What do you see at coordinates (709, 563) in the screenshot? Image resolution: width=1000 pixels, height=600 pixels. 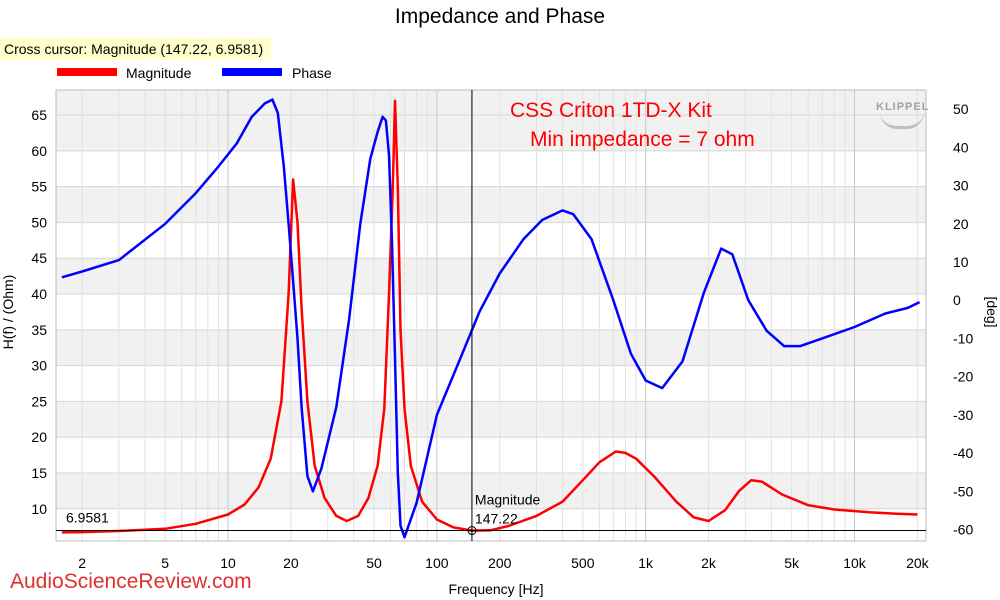 I see `x-tick-label: 2k` at bounding box center [709, 563].